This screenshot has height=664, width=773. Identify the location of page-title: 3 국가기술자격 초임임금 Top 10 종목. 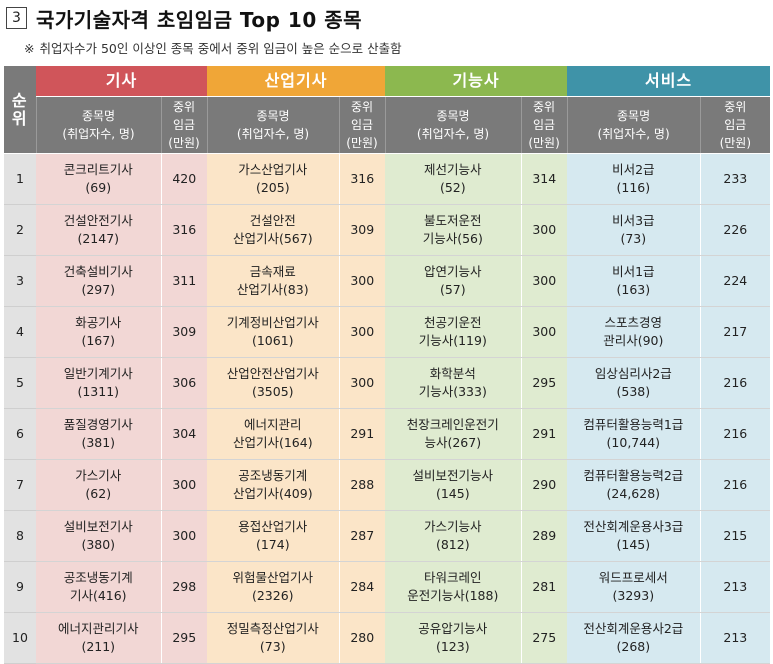
(184, 18).